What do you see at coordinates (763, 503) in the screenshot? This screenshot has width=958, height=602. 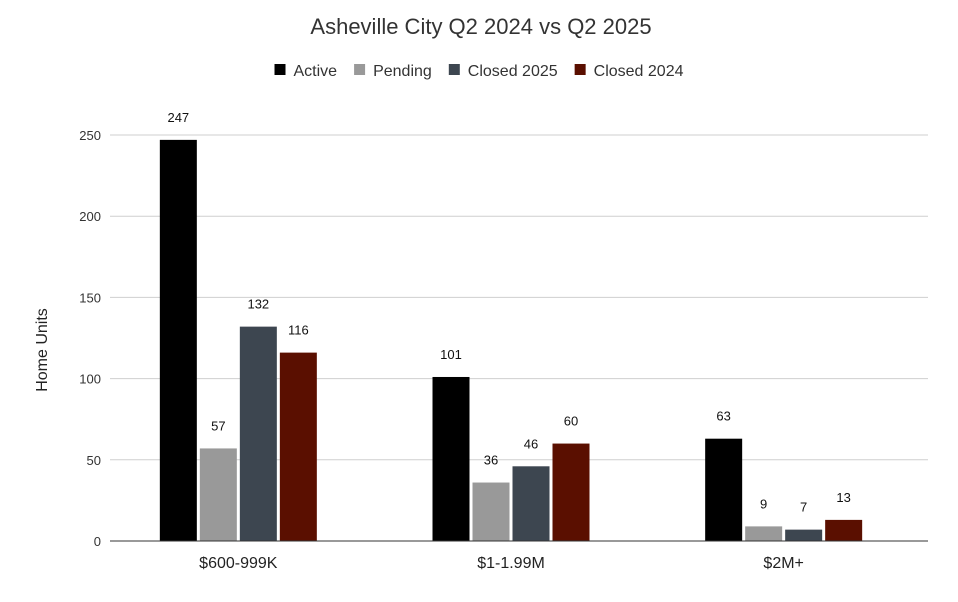 I see `data-label: 9` at bounding box center [763, 503].